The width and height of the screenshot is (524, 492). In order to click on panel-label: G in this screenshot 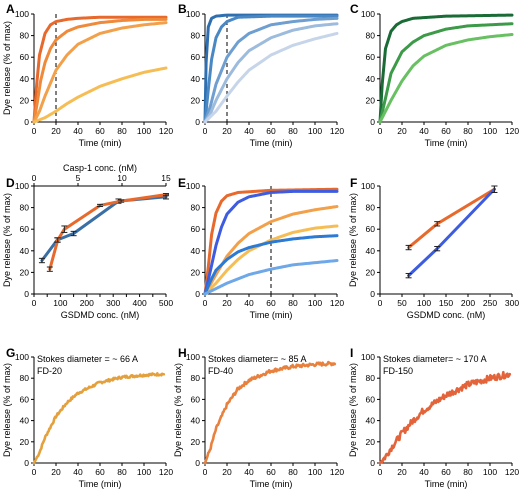, I will do `click(10, 353)`.